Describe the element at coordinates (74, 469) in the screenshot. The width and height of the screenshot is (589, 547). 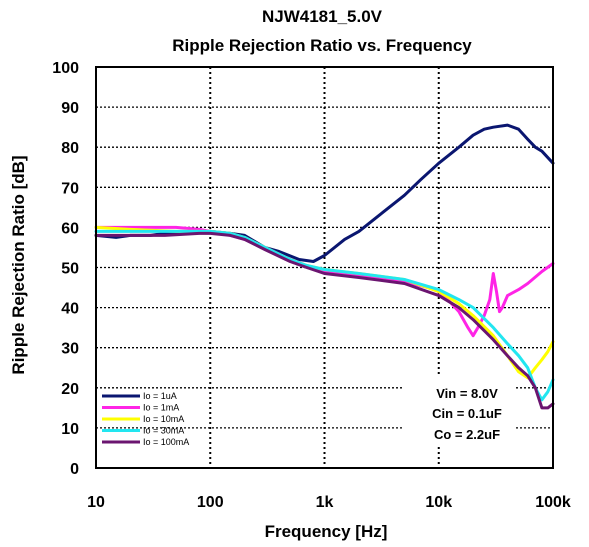
I see `y-tick-label: 0` at that location.